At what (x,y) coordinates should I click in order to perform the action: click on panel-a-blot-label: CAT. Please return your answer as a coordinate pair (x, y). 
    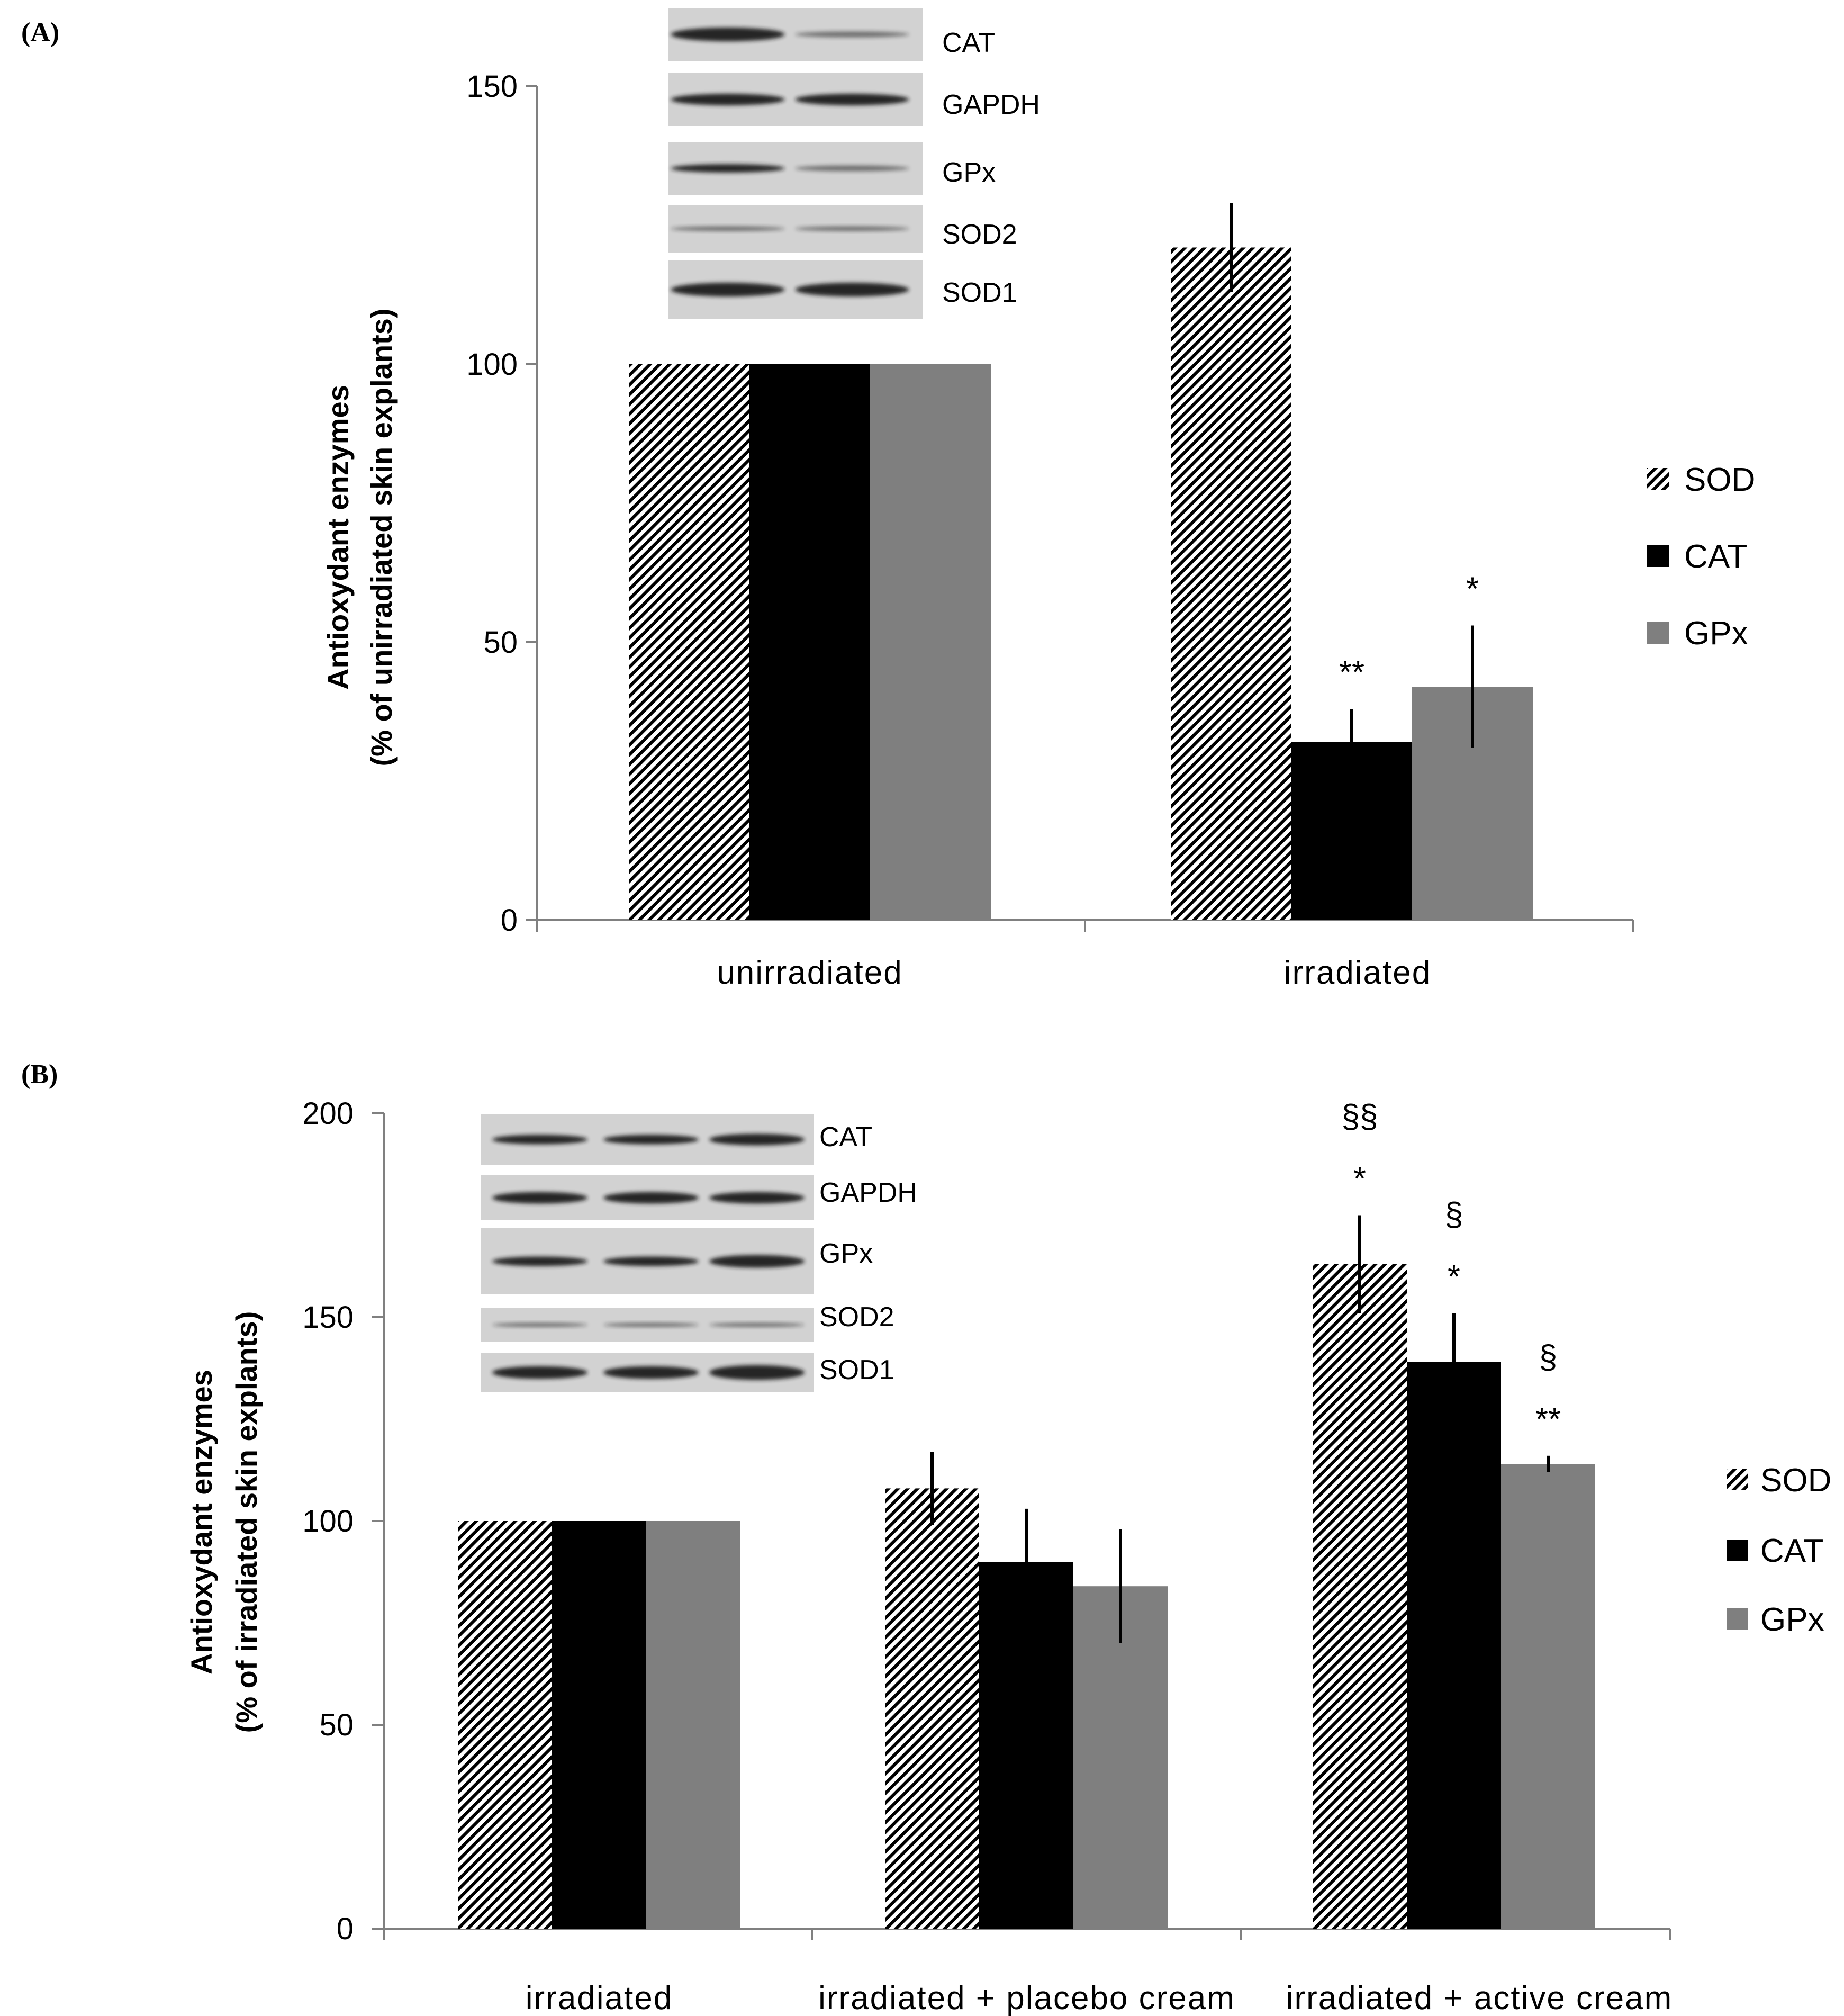
    Looking at the image, I should click on (969, 43).